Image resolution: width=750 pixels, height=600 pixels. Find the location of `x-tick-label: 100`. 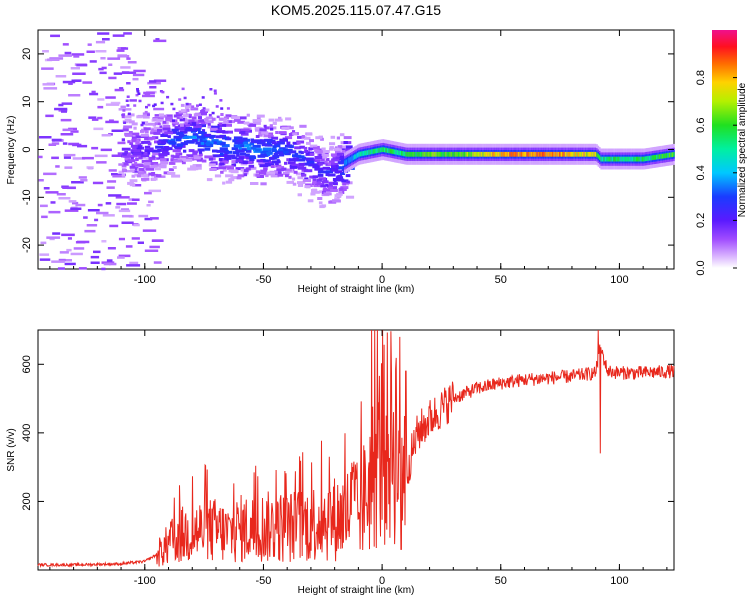

x-tick-label: 100 is located at coordinates (619, 581).